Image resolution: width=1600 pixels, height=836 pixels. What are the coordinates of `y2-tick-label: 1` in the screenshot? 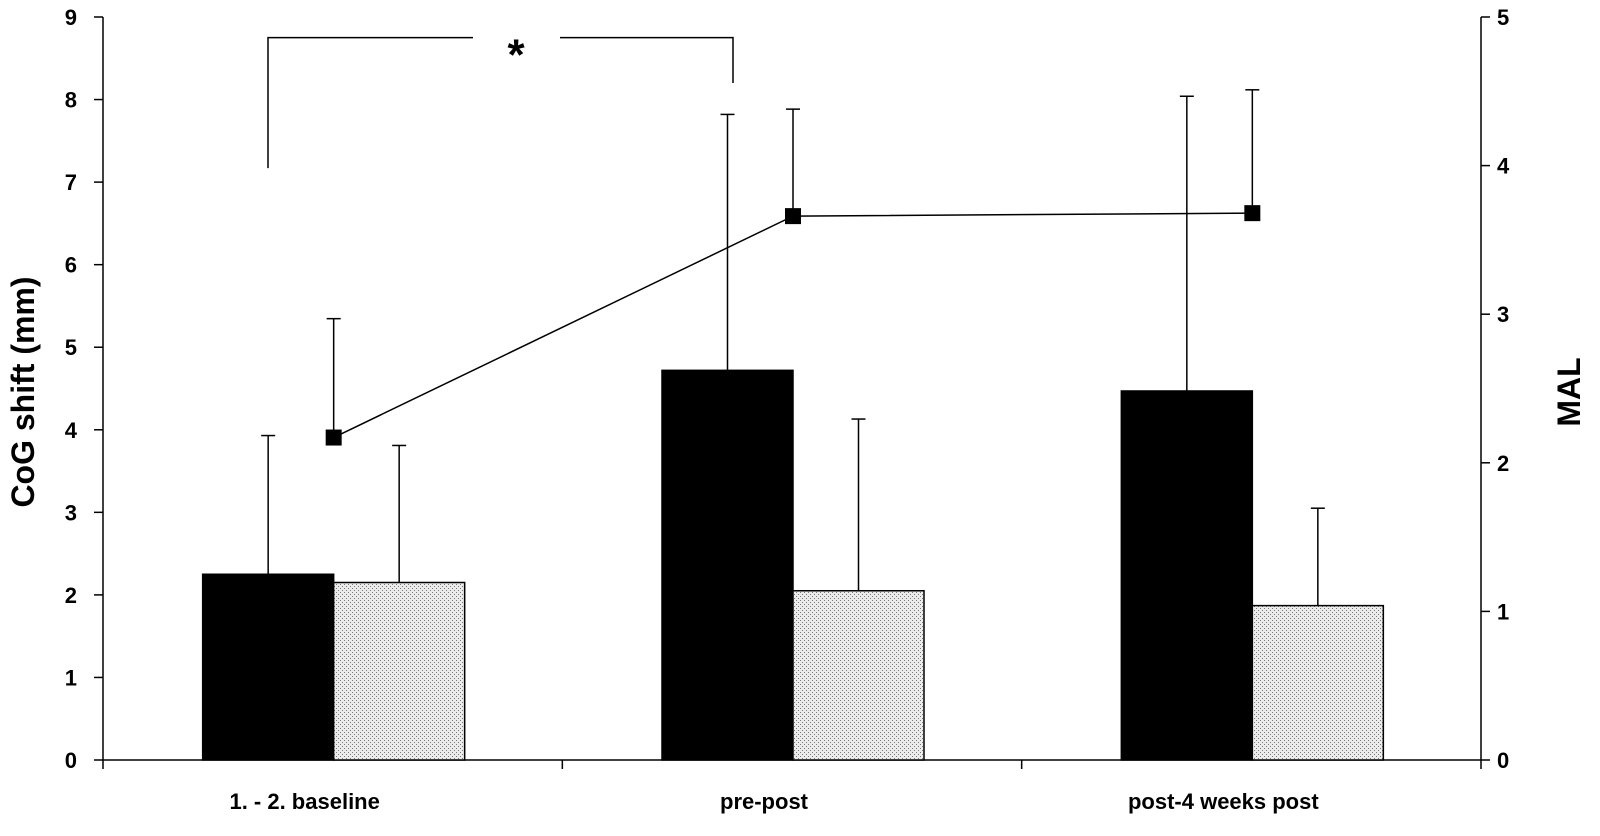 It's located at (1503, 611).